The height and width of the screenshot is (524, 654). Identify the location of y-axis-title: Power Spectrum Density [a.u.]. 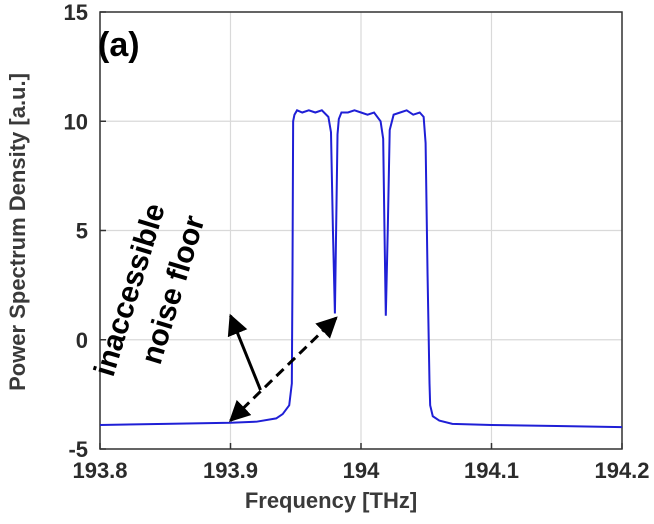
(17, 232).